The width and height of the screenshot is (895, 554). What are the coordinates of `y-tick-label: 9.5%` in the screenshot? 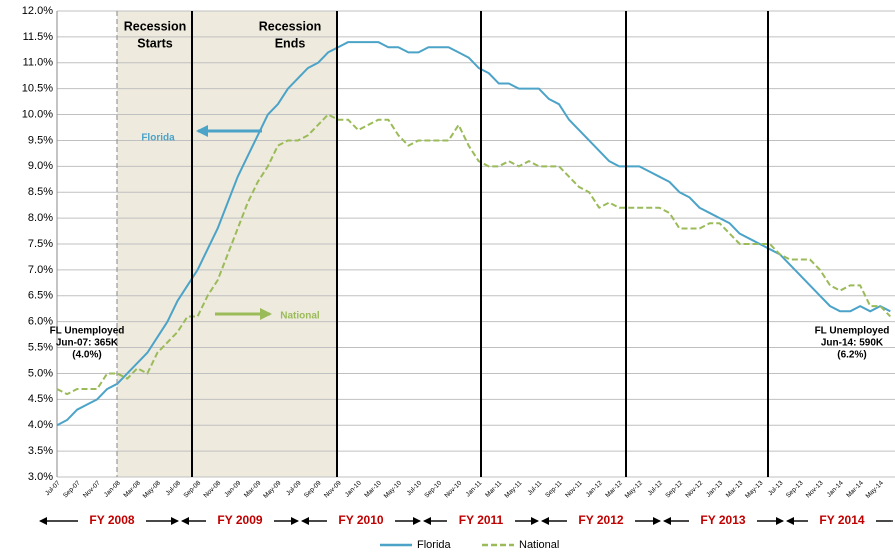 It's located at (40, 140).